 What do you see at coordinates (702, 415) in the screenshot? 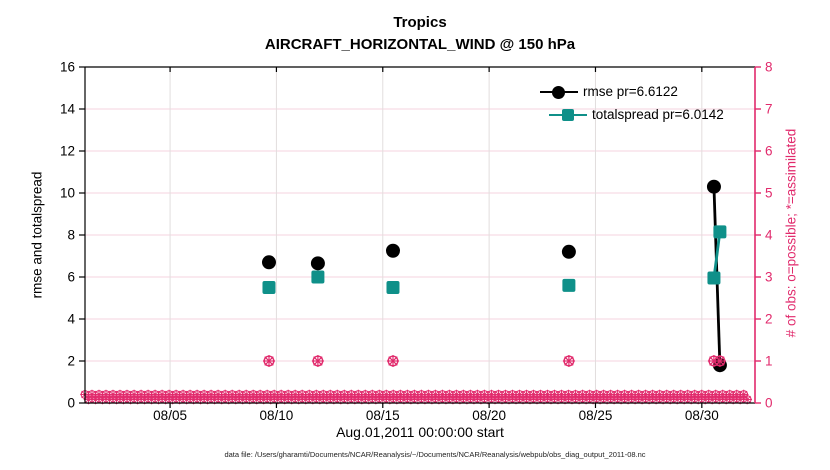
I see `x-tick-label: 08/30` at bounding box center [702, 415].